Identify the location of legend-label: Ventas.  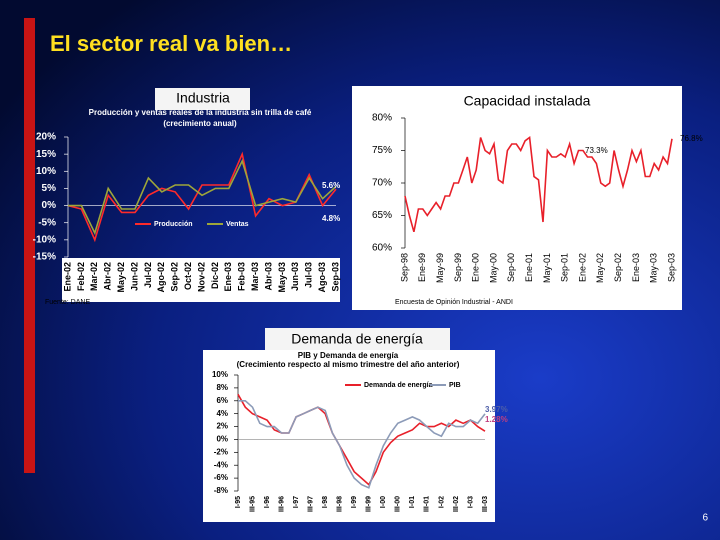
(237, 224).